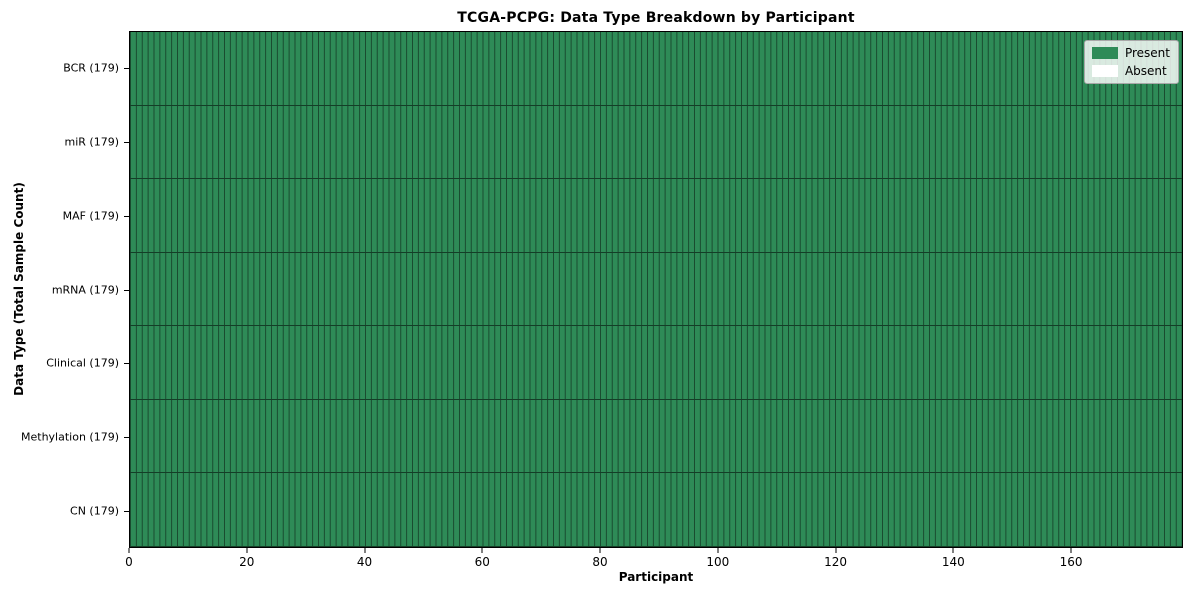 This screenshot has height=600, width=1200. What do you see at coordinates (364, 562) in the screenshot?
I see `x-tick-label-40: 40` at bounding box center [364, 562].